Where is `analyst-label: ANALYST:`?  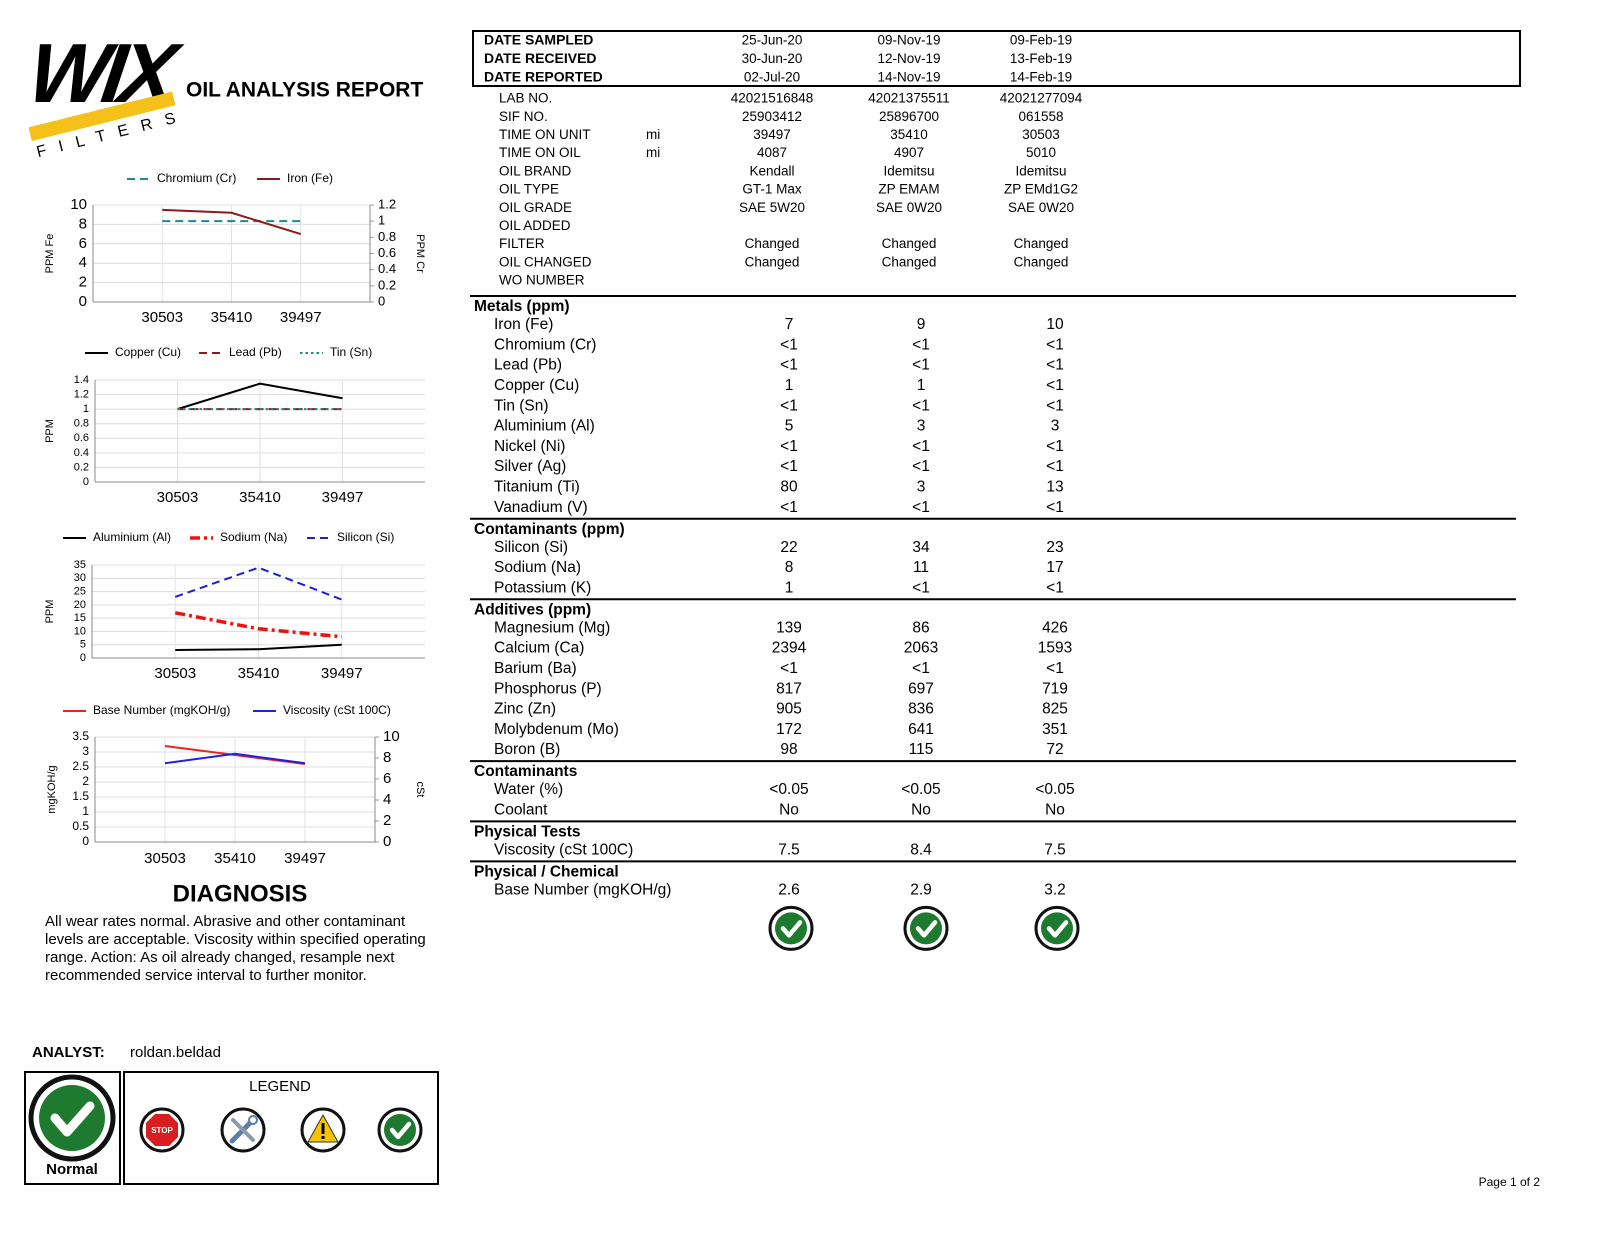
analyst-label: ANALYST: is located at coordinates (68, 1052).